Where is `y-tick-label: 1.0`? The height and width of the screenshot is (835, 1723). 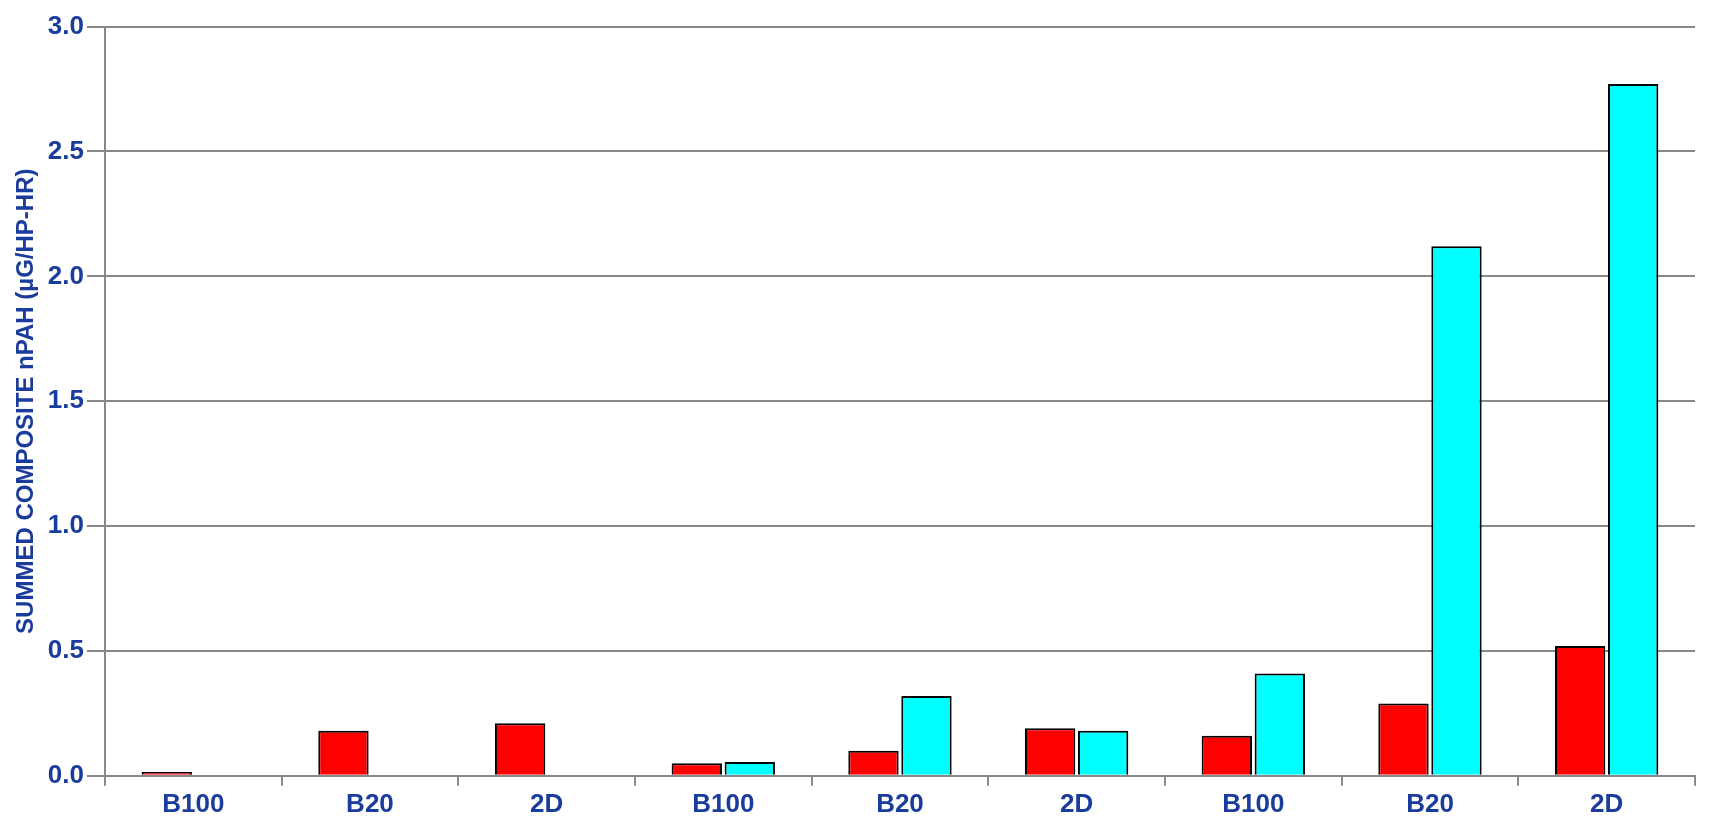
y-tick-label: 1.0 is located at coordinates (65, 524).